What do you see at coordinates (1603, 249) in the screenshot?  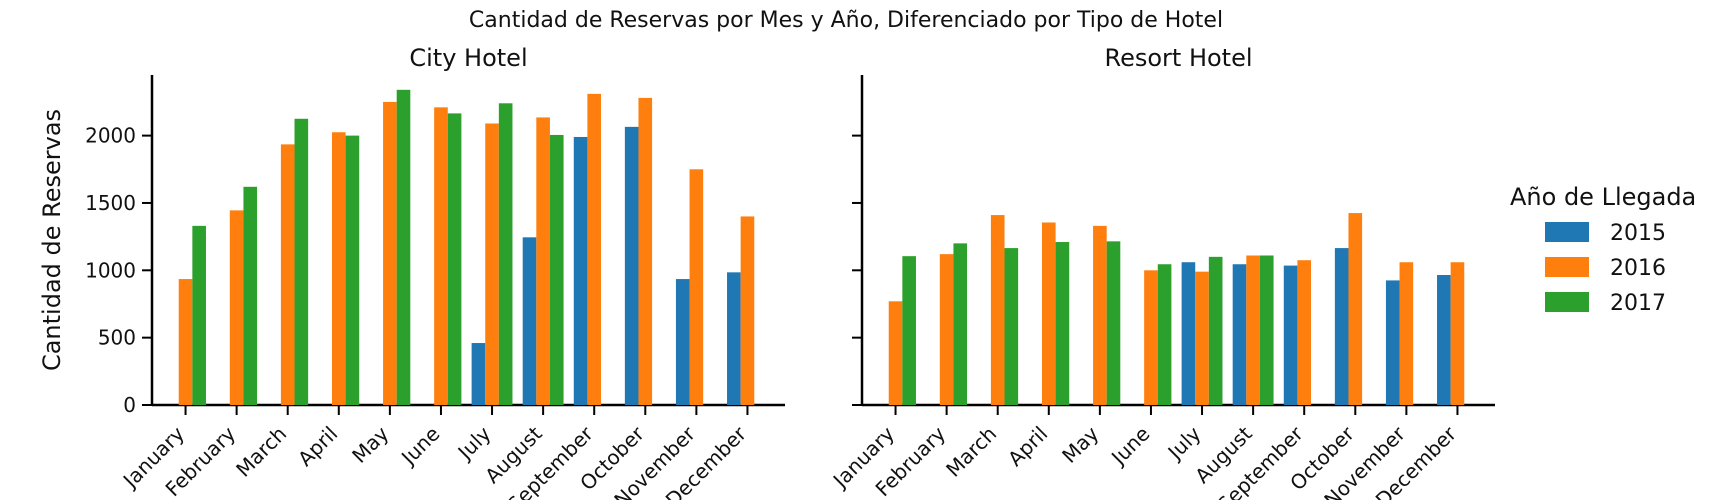 I see `legend: Año de Llegada 2015 2016 2017` at bounding box center [1603, 249].